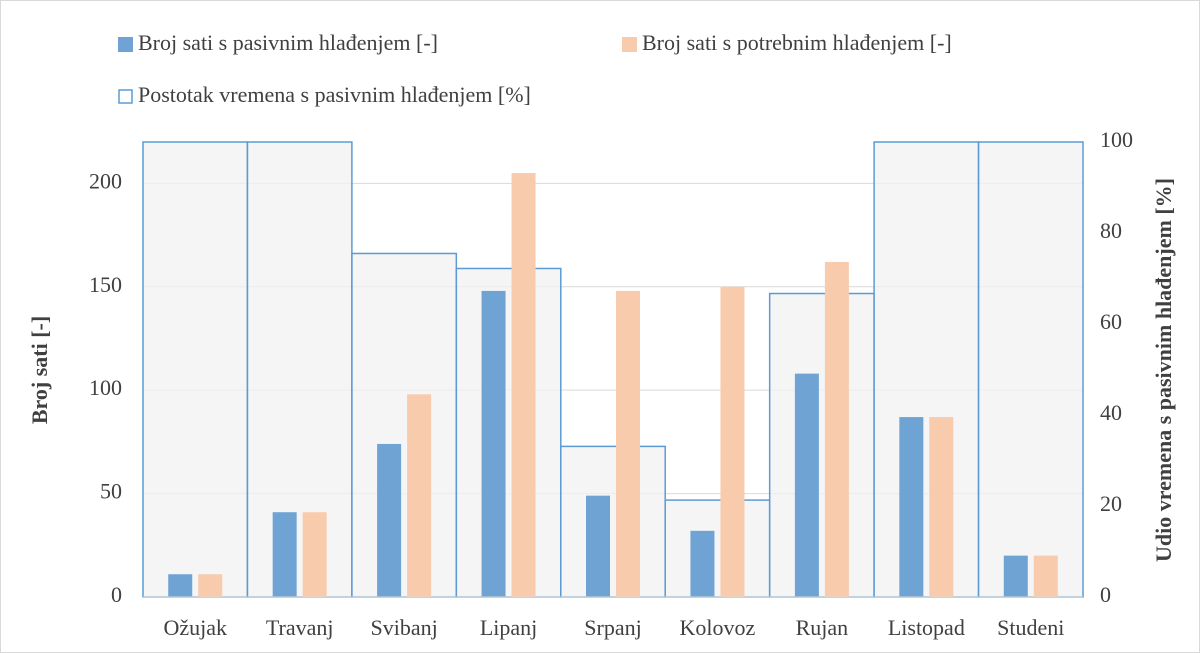 The image size is (1200, 653). Describe the element at coordinates (300, 627) in the screenshot. I see `x-tick-label: Travanj` at that location.